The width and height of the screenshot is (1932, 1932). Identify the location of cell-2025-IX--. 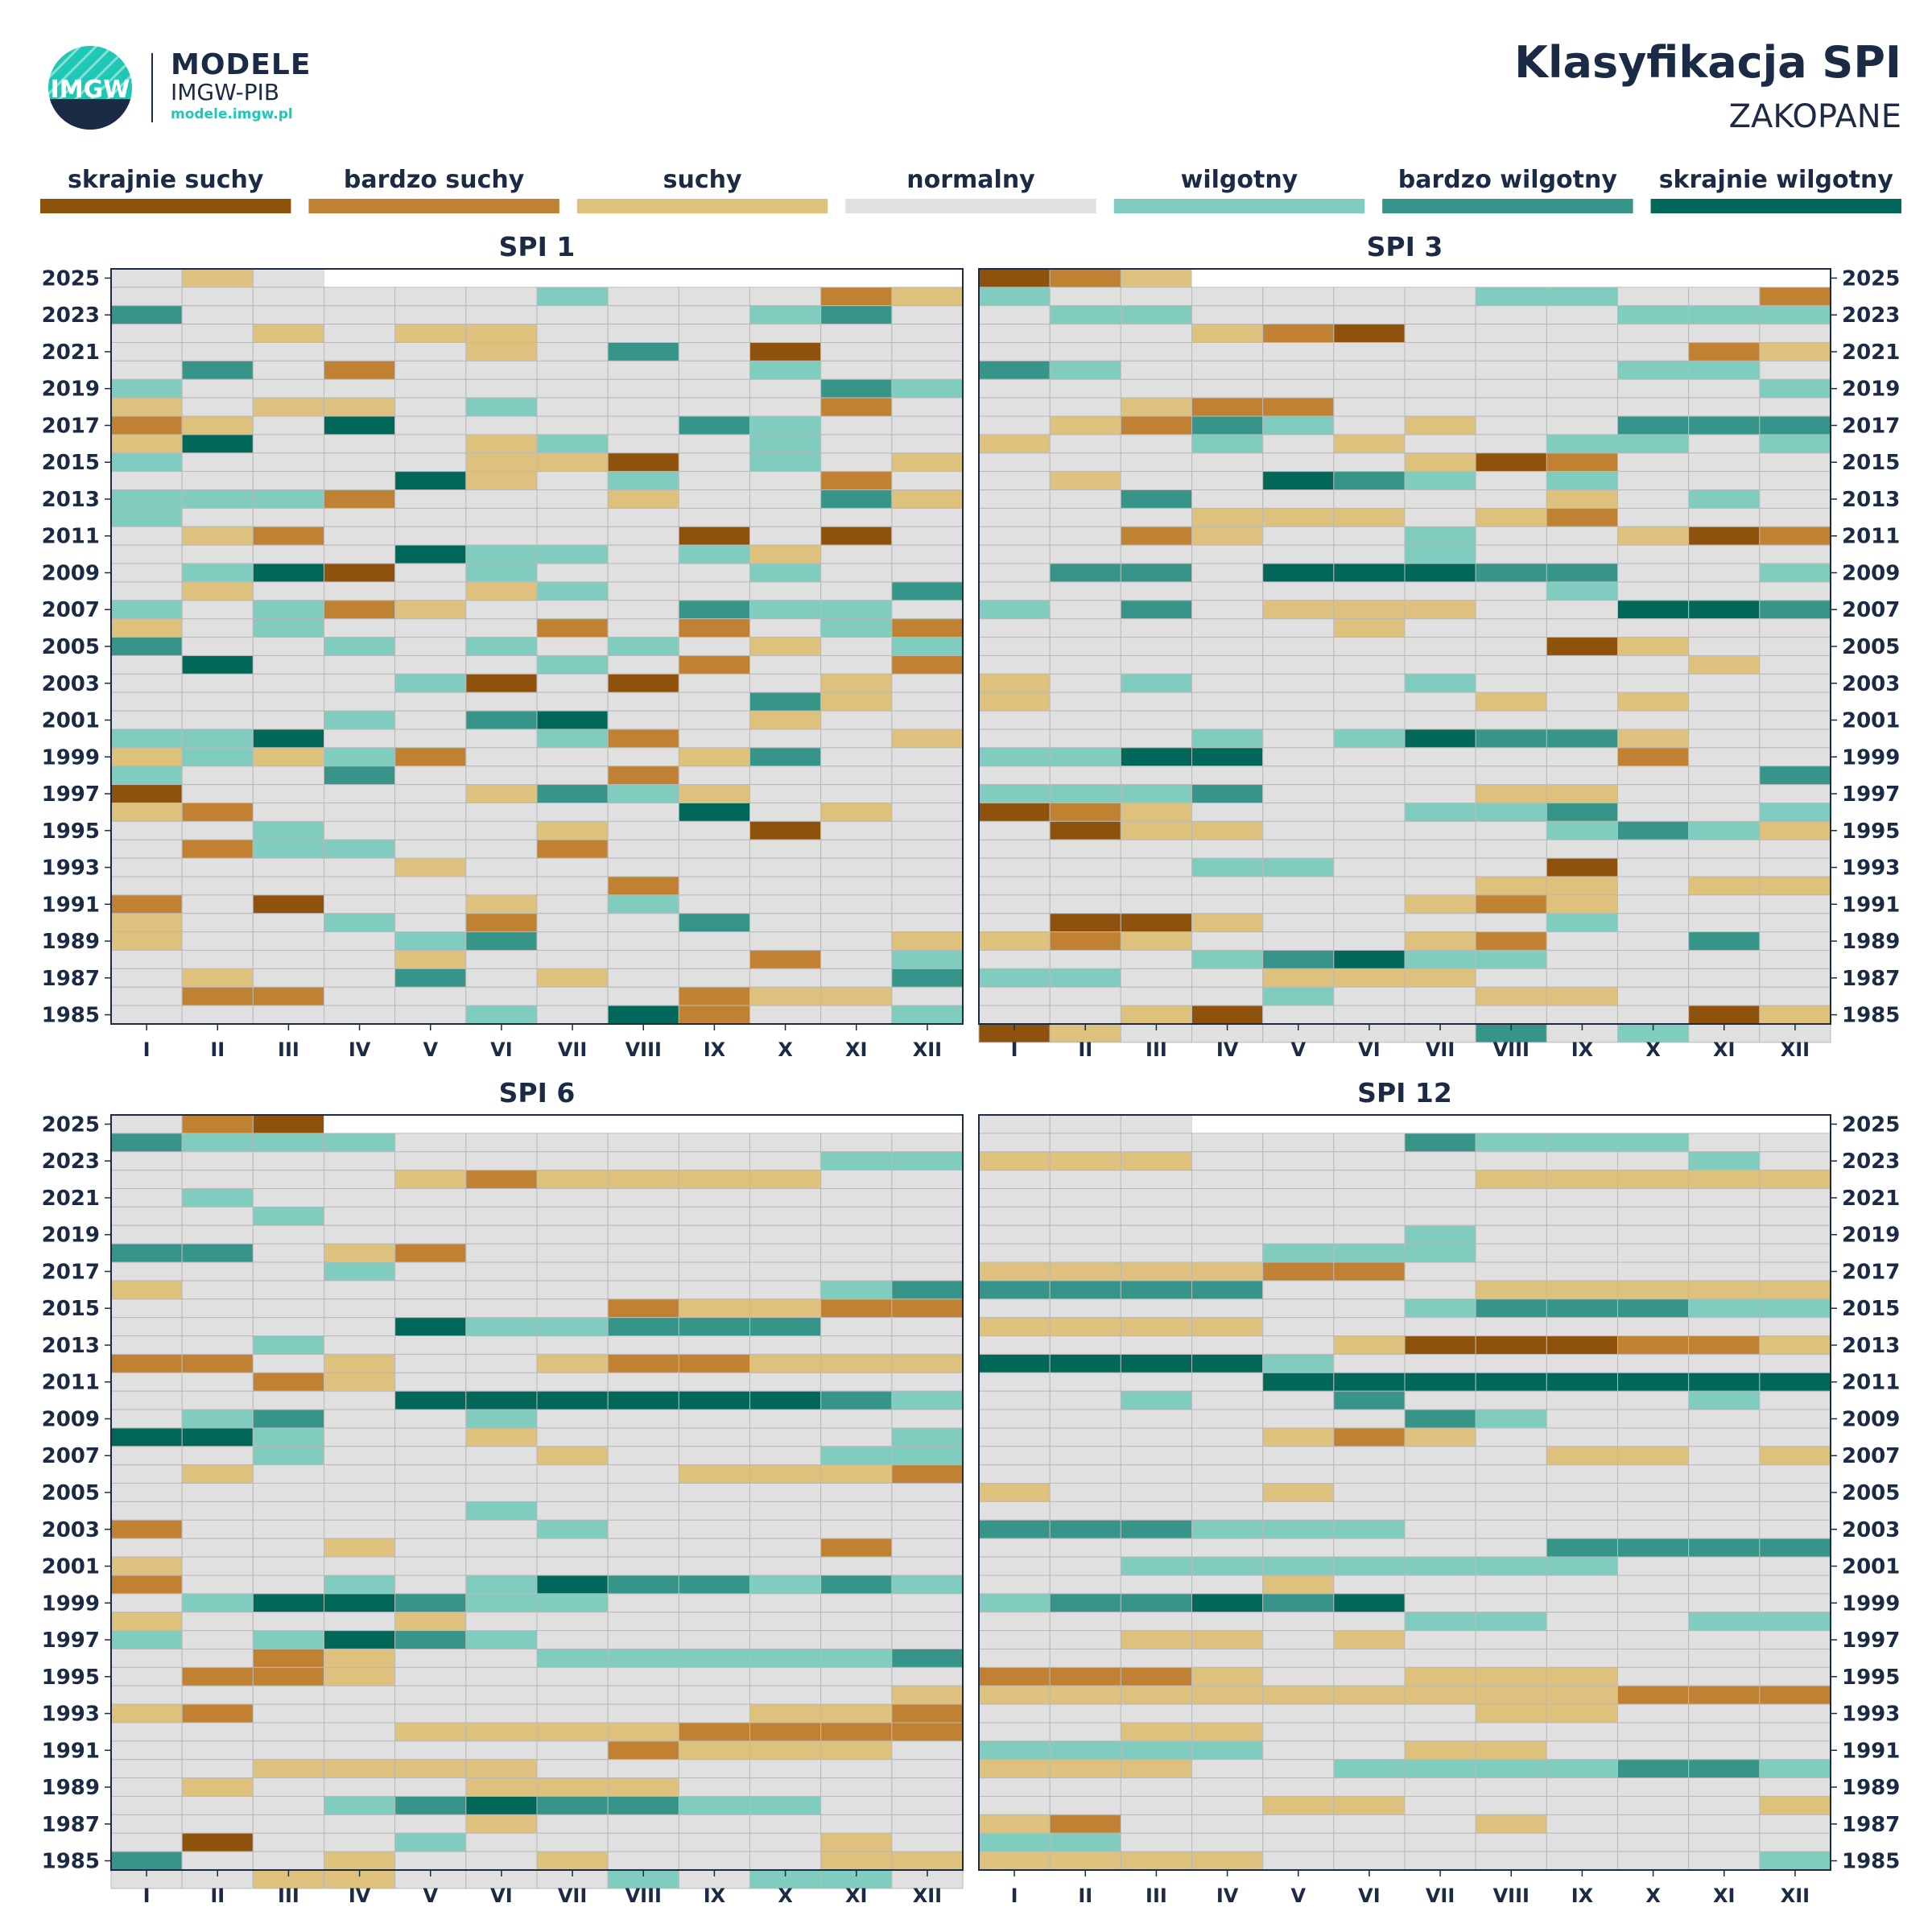
(714, 1124).